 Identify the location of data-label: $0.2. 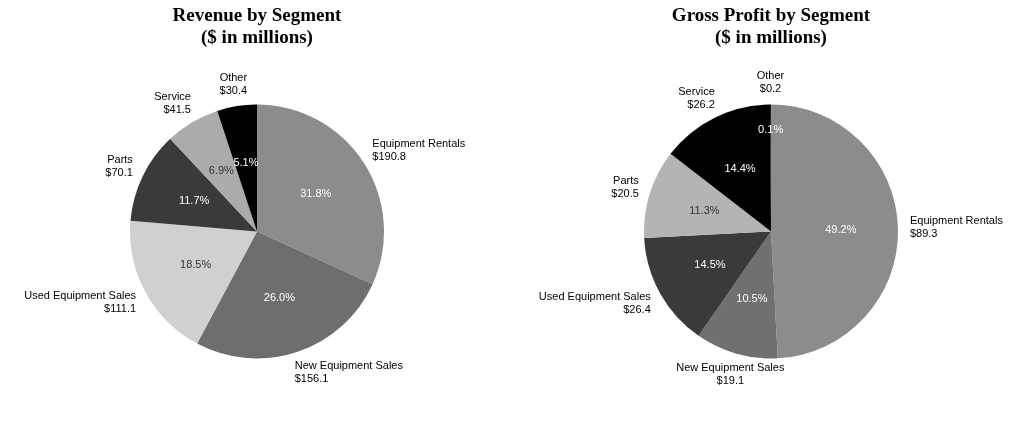
(770, 88).